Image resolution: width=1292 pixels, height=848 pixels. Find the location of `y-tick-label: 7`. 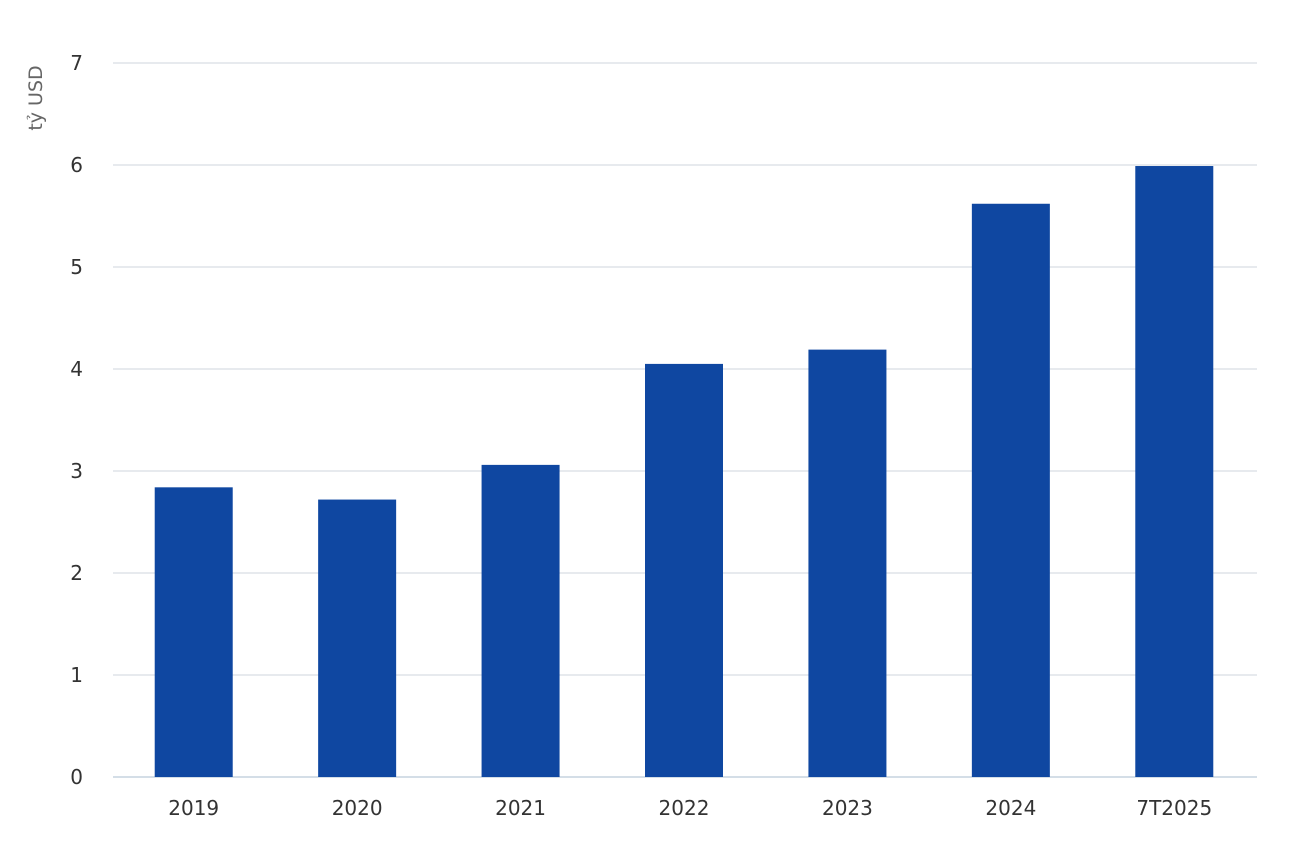

y-tick-label: 7 is located at coordinates (76, 63).